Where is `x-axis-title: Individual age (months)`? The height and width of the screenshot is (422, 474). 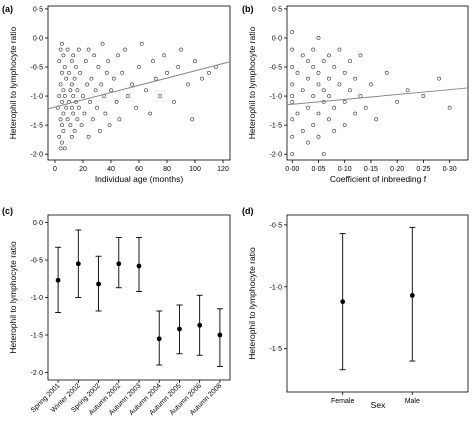 x-axis-title: Individual age (months) is located at coordinates (139, 179).